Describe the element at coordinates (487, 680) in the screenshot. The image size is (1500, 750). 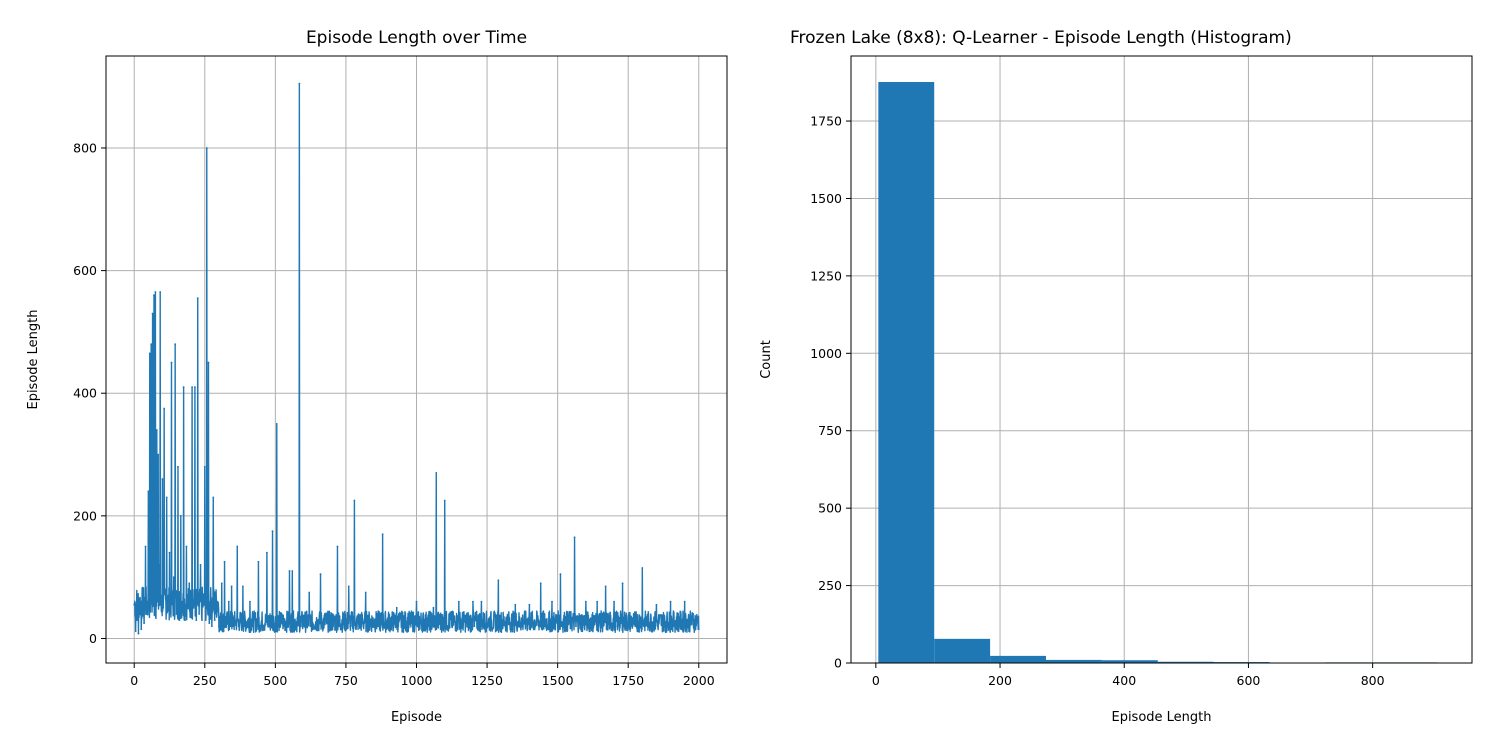
I see `c0-x-tick-label-1250: 1250` at that location.